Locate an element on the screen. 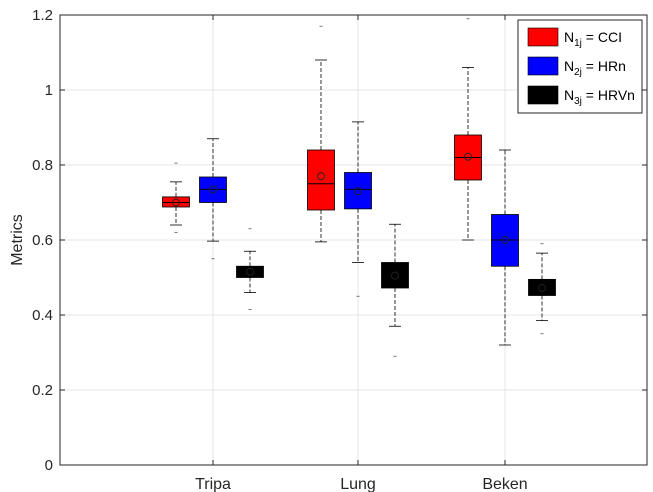 This screenshot has width=653, height=492. y-tick-label: 0.2 is located at coordinates (42, 390).